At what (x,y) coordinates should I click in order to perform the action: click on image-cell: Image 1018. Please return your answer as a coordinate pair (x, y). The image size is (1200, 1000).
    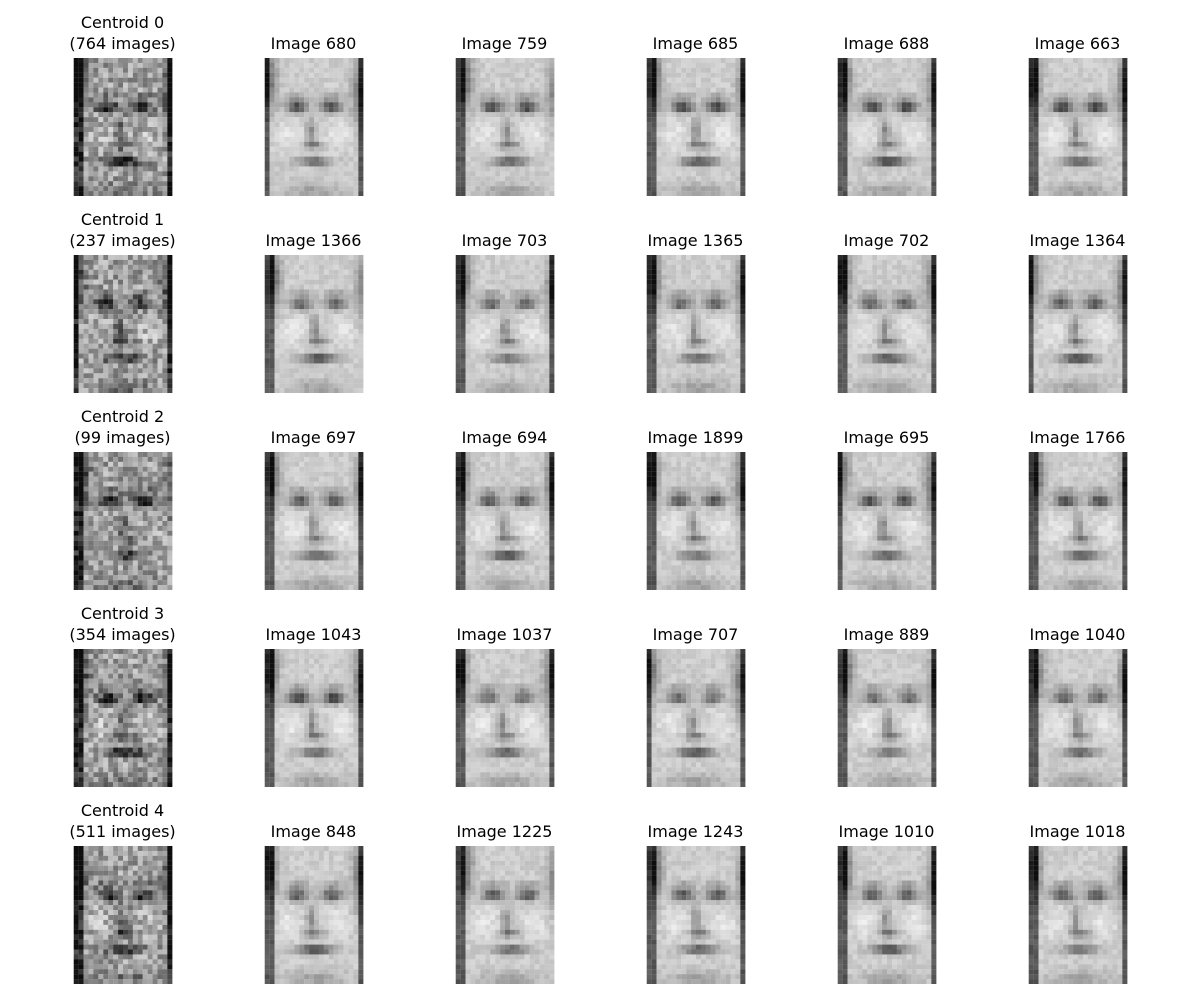
    Looking at the image, I should click on (1077, 893).